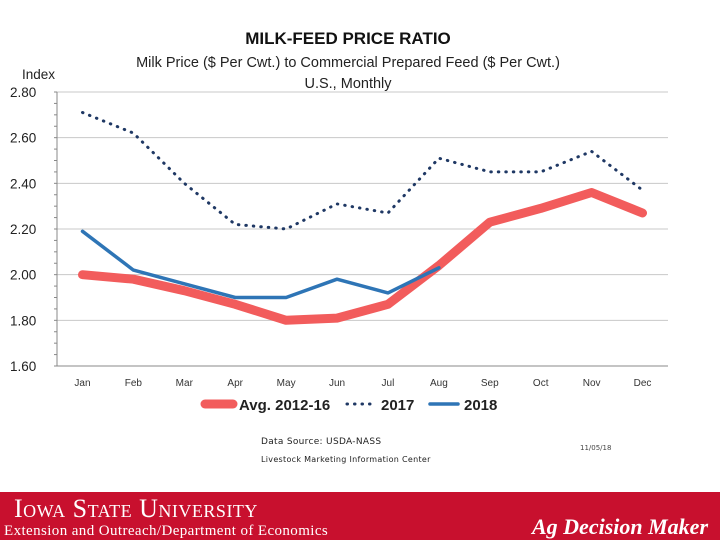 The width and height of the screenshot is (720, 540). What do you see at coordinates (643, 383) in the screenshot?
I see `x-tick-label: Dec` at bounding box center [643, 383].